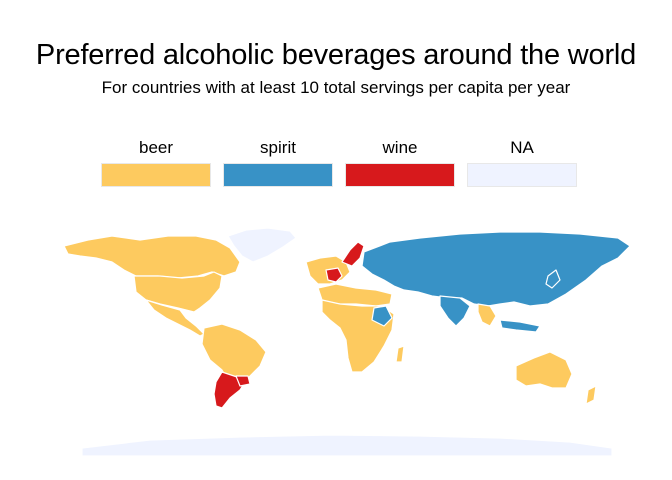 The image size is (672, 480). I want to click on france-region, so click(334, 275).